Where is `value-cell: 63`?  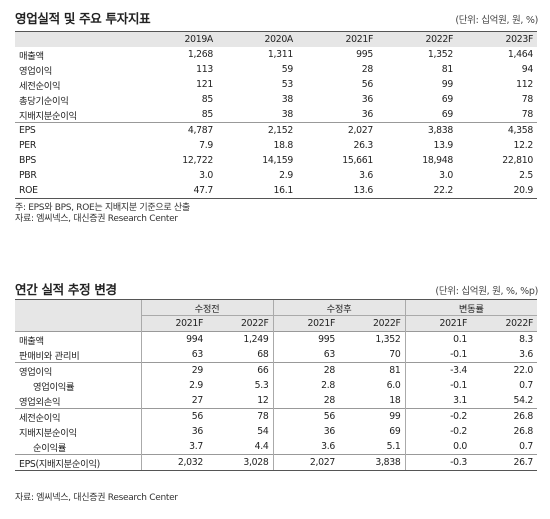 value-cell: 63 is located at coordinates (306, 355).